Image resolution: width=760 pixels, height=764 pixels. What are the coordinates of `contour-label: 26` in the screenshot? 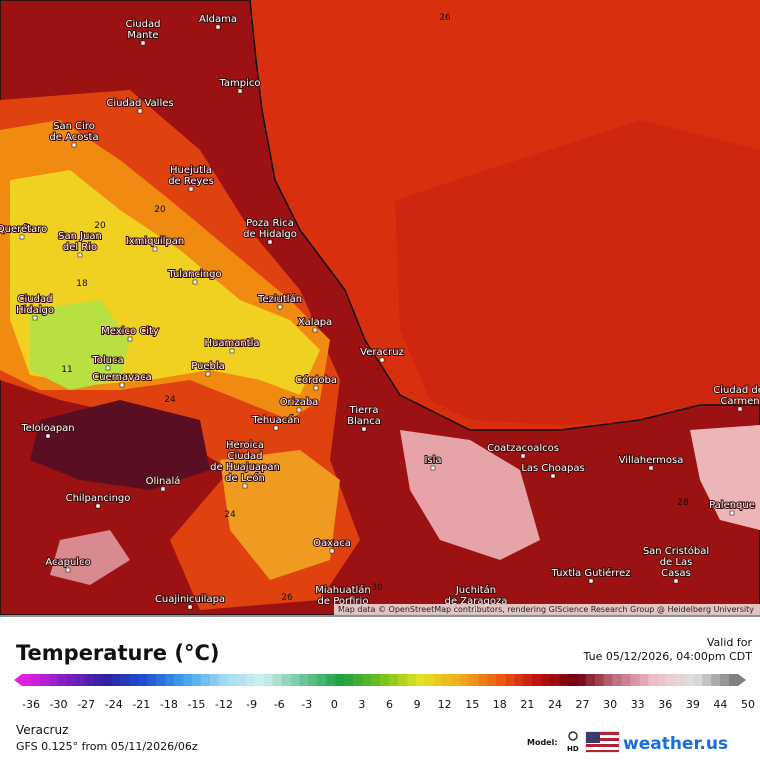 It's located at (287, 598).